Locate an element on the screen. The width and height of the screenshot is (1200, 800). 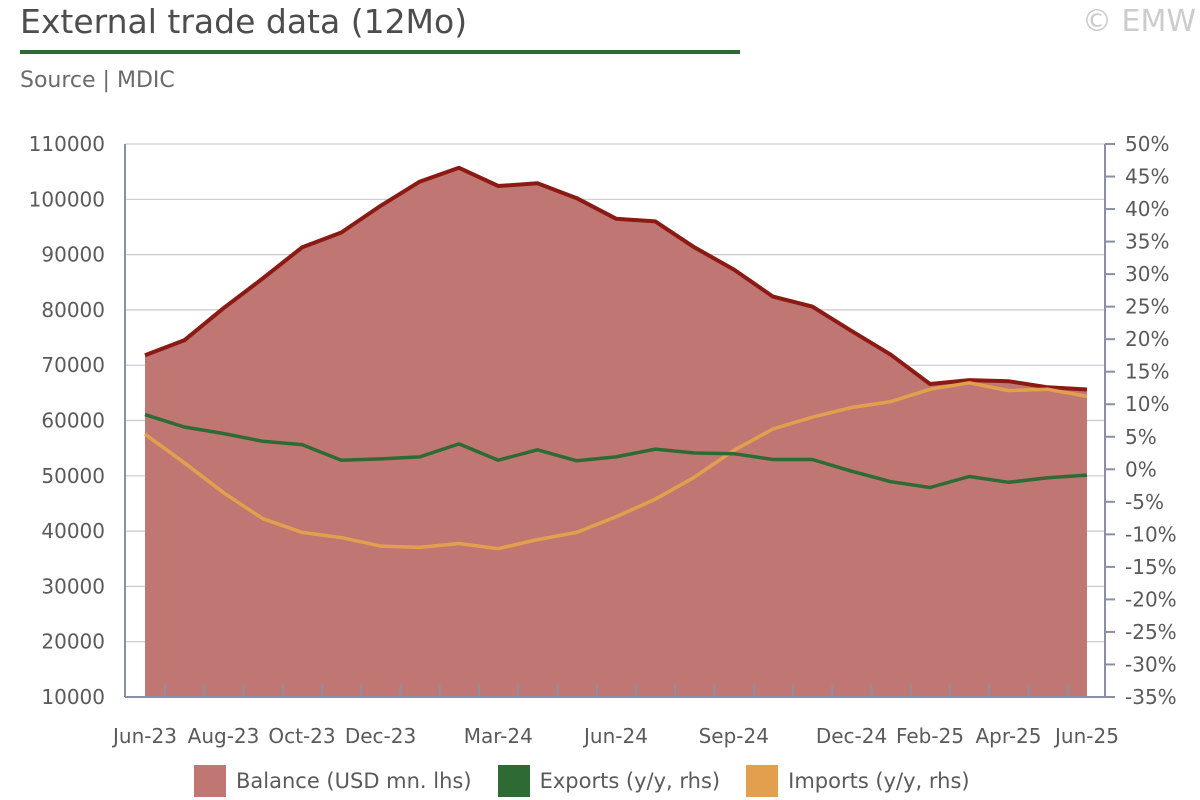
legend-item-exports: Exports (y/y, rhs) is located at coordinates (609, 781).